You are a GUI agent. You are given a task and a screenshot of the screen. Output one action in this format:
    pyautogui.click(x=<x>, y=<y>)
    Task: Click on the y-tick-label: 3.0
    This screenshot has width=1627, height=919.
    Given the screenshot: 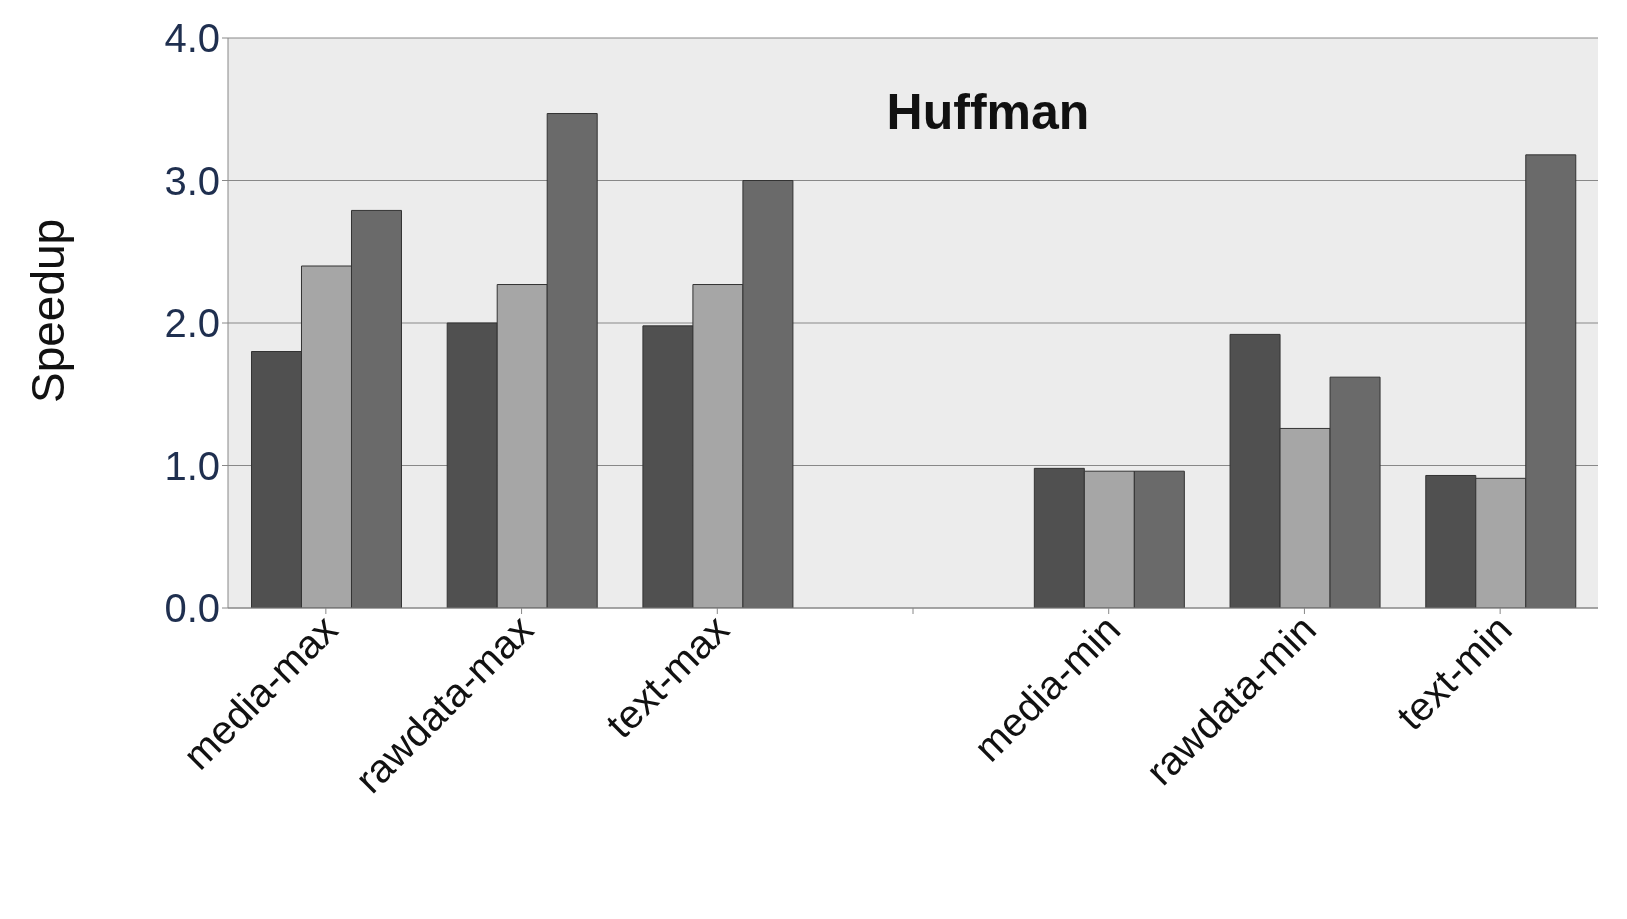 What is the action you would take?
    pyautogui.click(x=192, y=180)
    